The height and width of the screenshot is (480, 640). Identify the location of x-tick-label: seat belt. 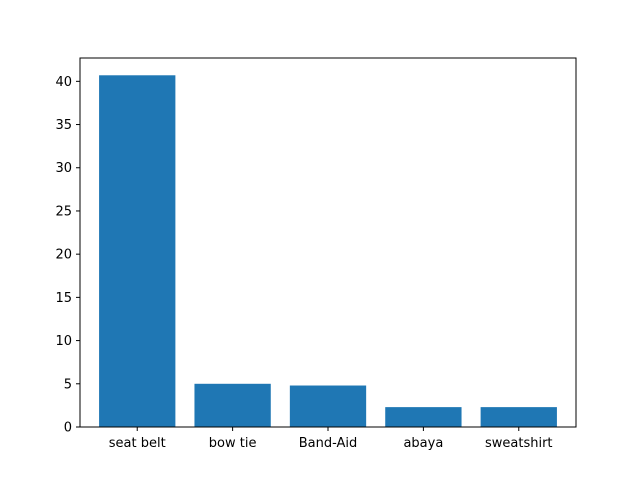
(137, 443).